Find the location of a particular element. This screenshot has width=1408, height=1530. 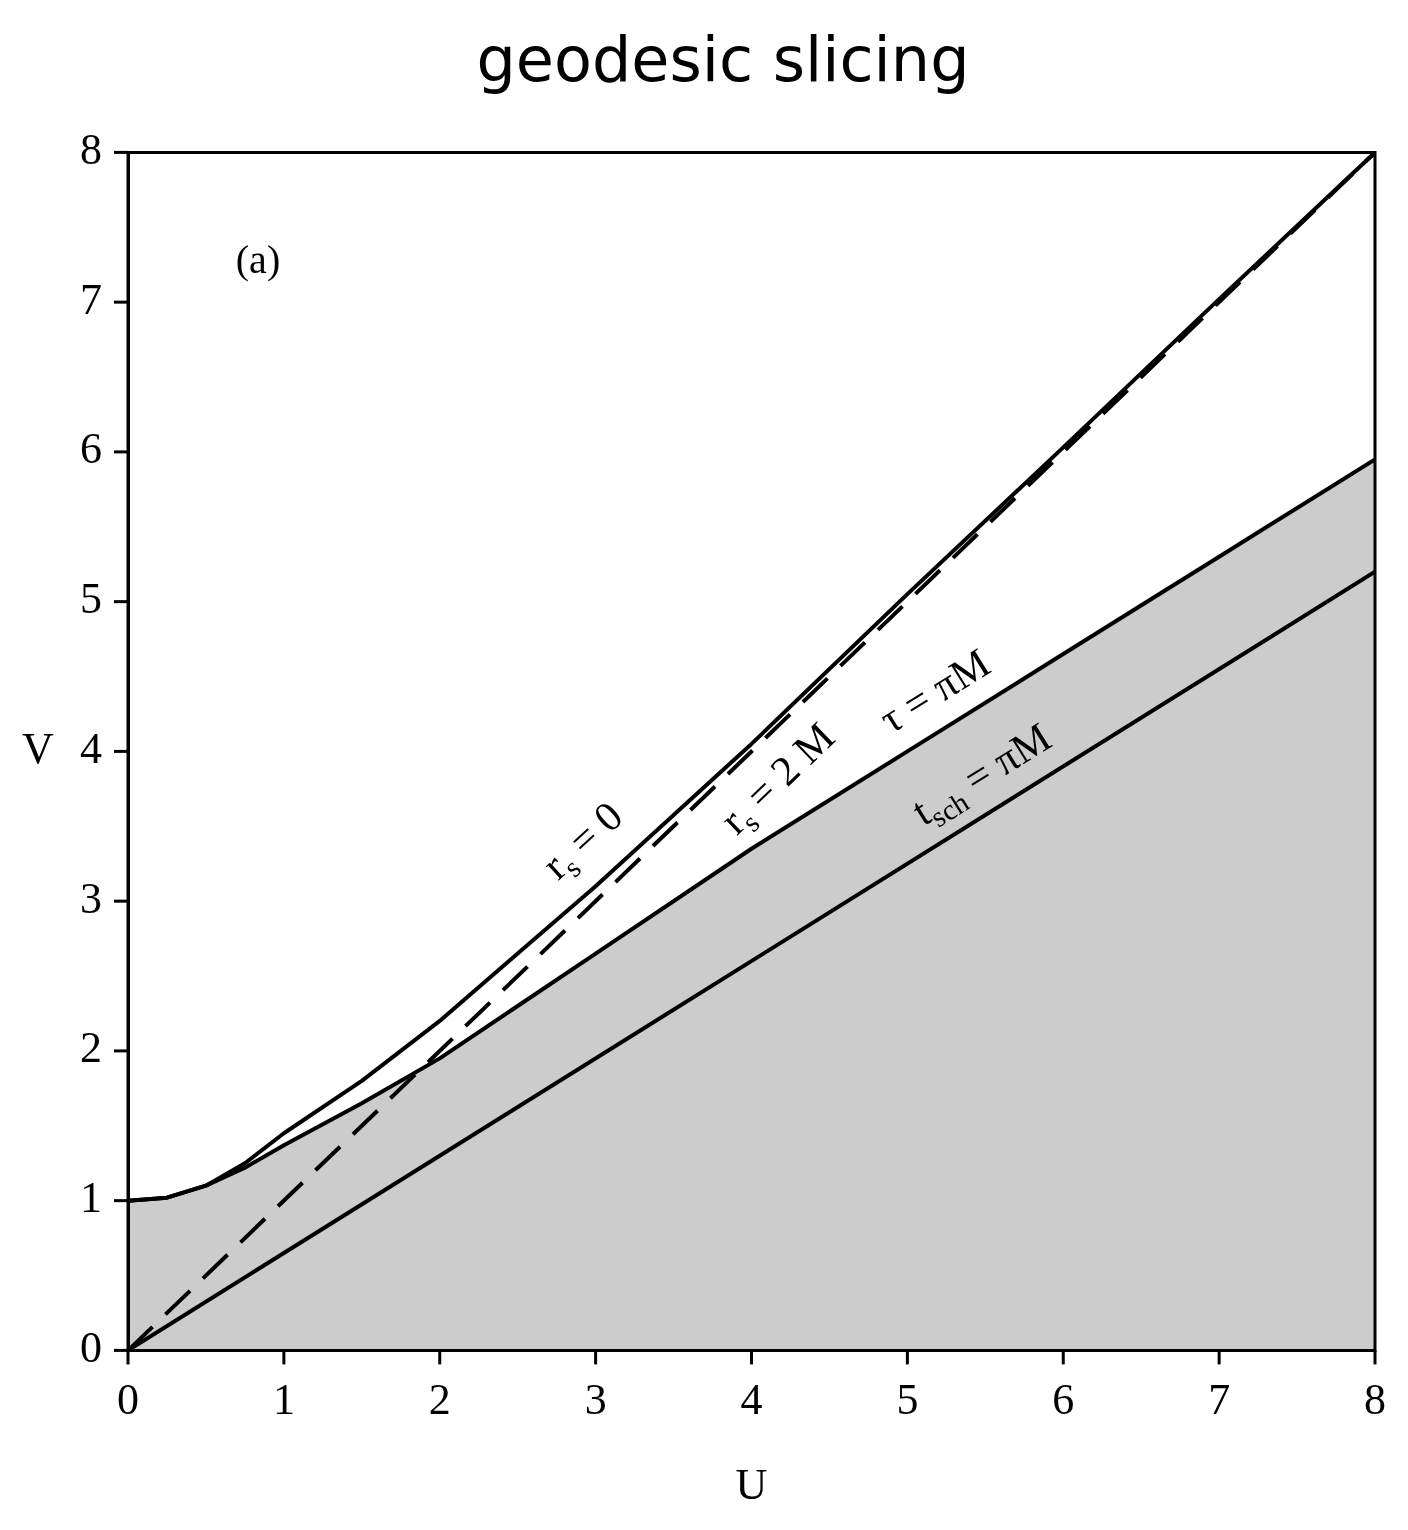

x-tick-label: 1 is located at coordinates (283, 1400).